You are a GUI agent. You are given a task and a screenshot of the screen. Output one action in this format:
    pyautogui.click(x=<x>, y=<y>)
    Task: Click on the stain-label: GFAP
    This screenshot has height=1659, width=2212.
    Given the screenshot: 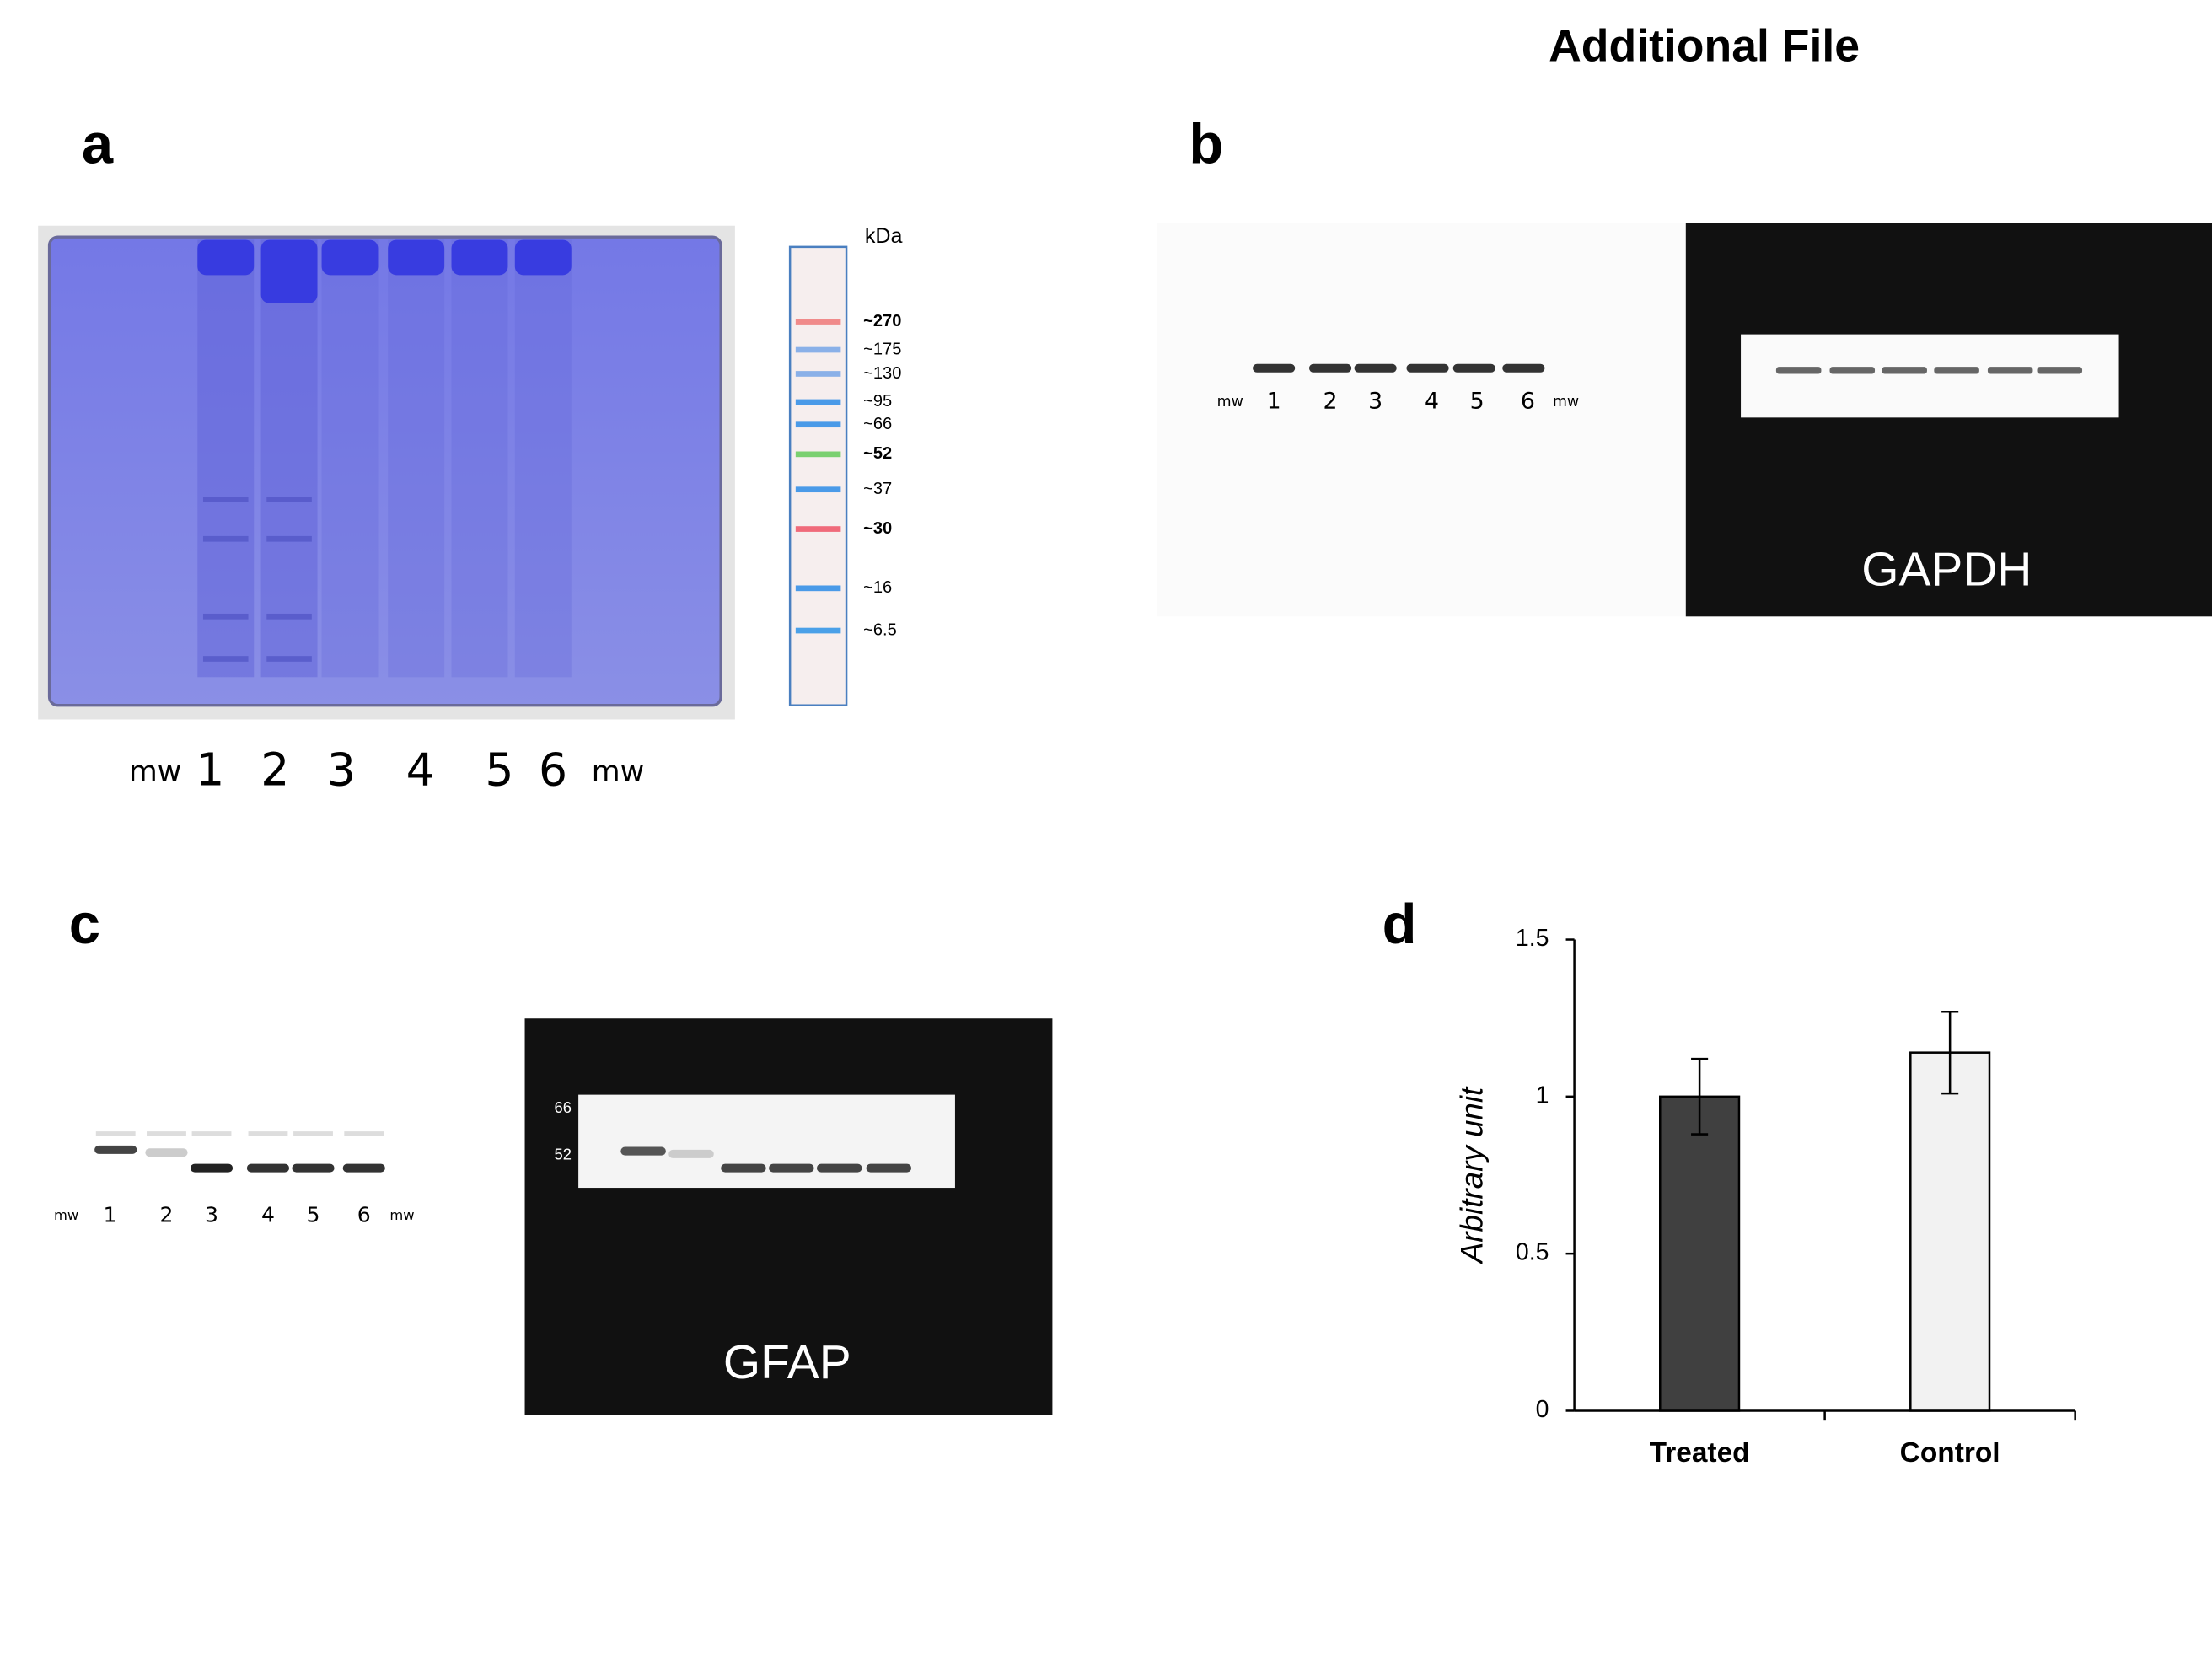 What is the action you would take?
    pyautogui.click(x=787, y=1362)
    